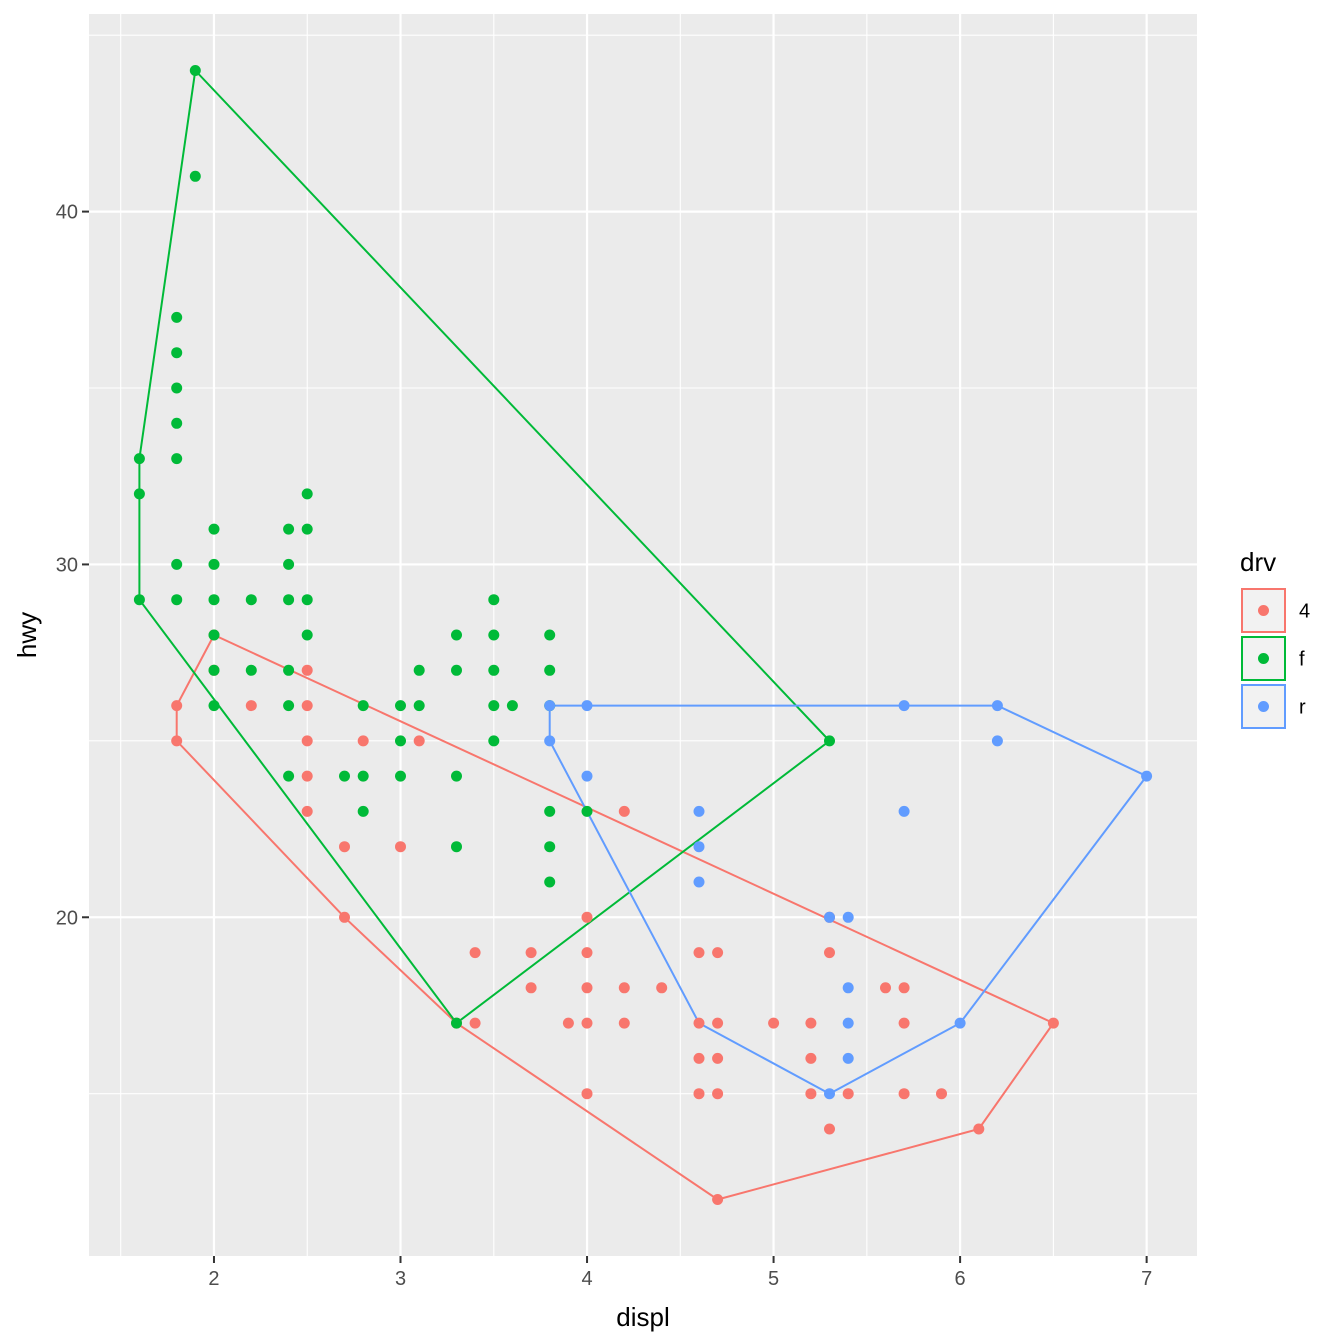  I want to click on legend-label-4: 4, so click(1304, 612).